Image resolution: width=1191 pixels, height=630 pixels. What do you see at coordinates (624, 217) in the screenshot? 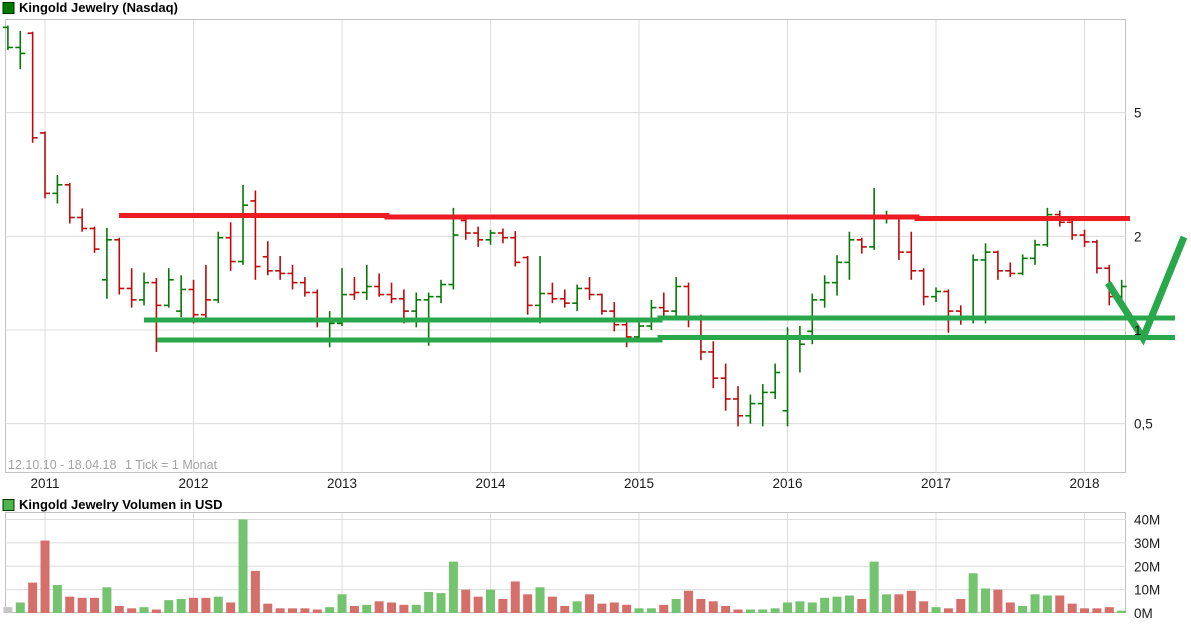
I see `resistance-trend-line` at bounding box center [624, 217].